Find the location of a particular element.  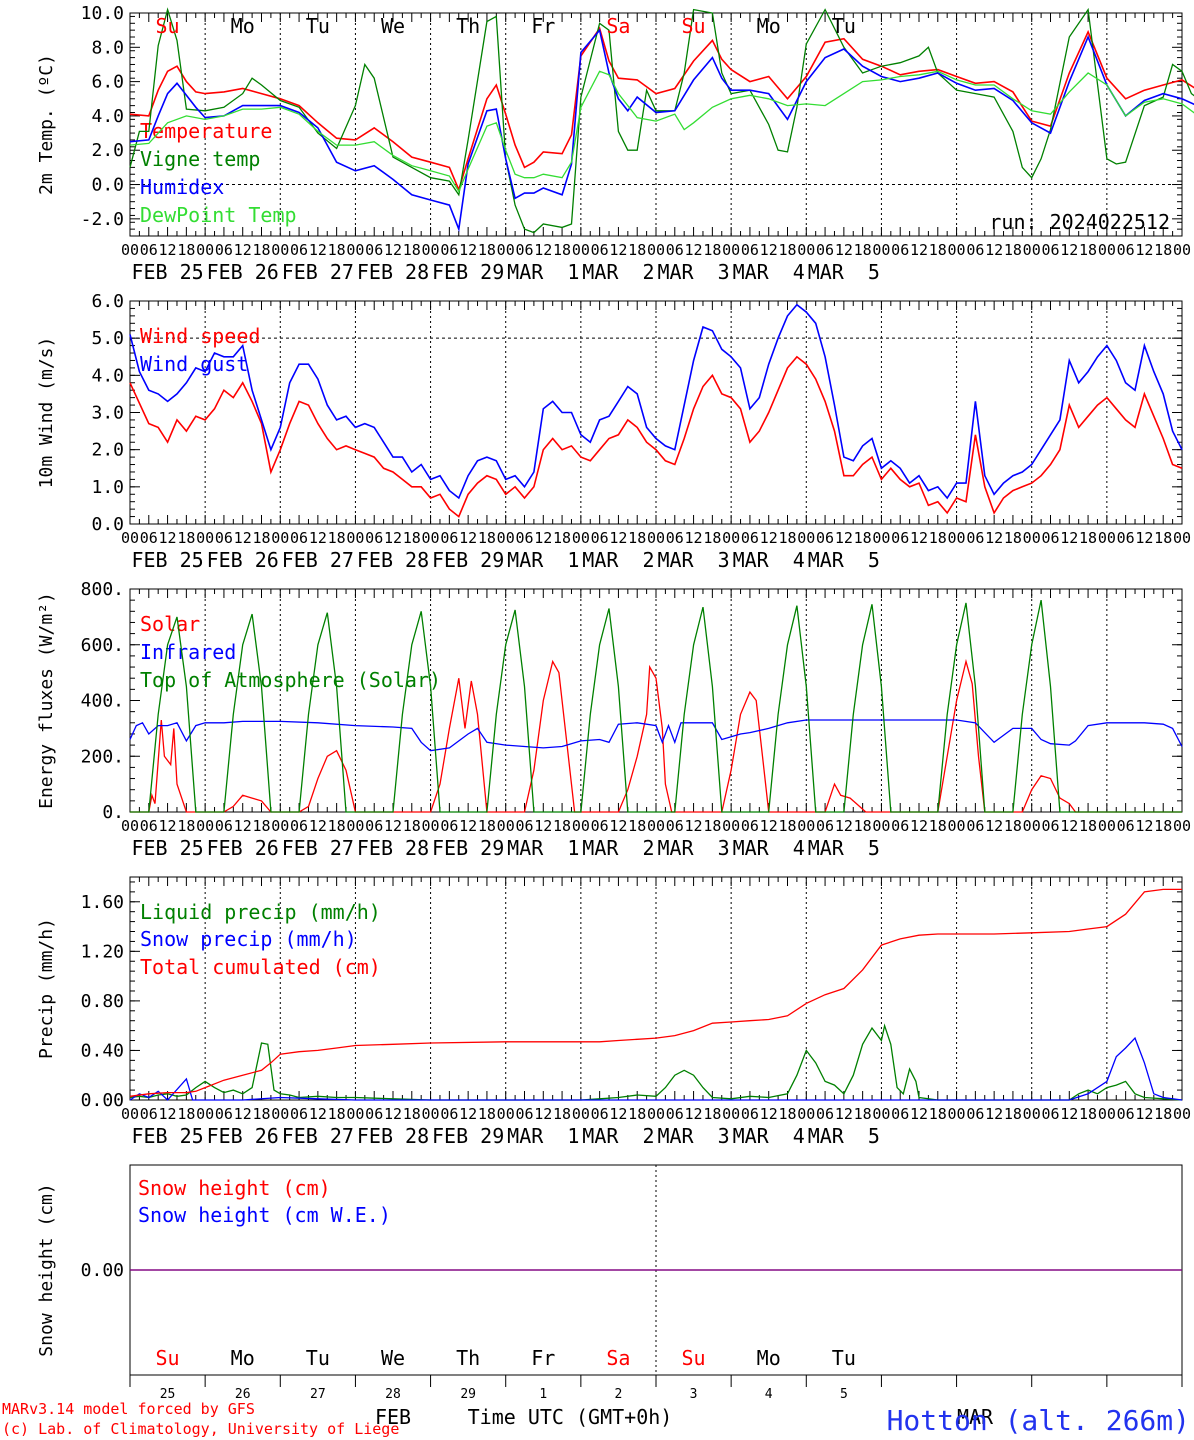

date-label: MAR 2 is located at coordinates (618, 1136).